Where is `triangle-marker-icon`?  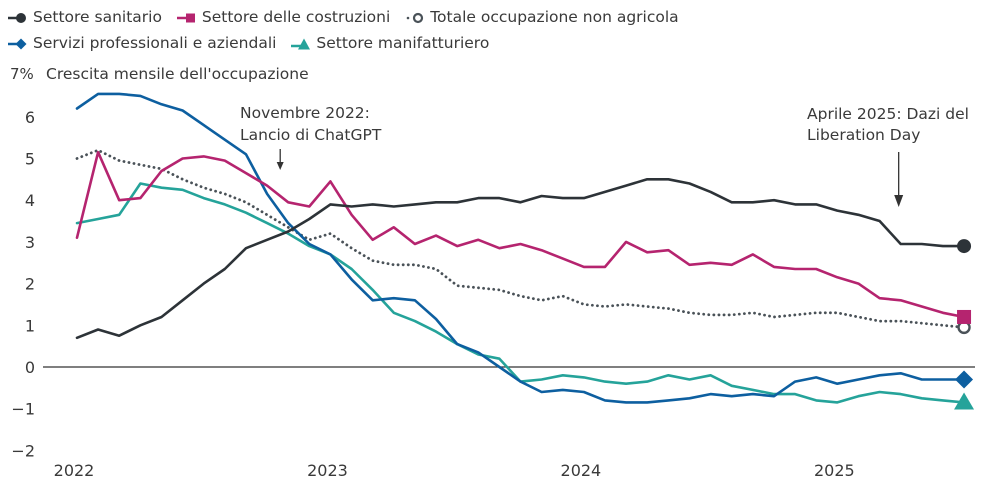 triangle-marker-icon is located at coordinates (301, 43).